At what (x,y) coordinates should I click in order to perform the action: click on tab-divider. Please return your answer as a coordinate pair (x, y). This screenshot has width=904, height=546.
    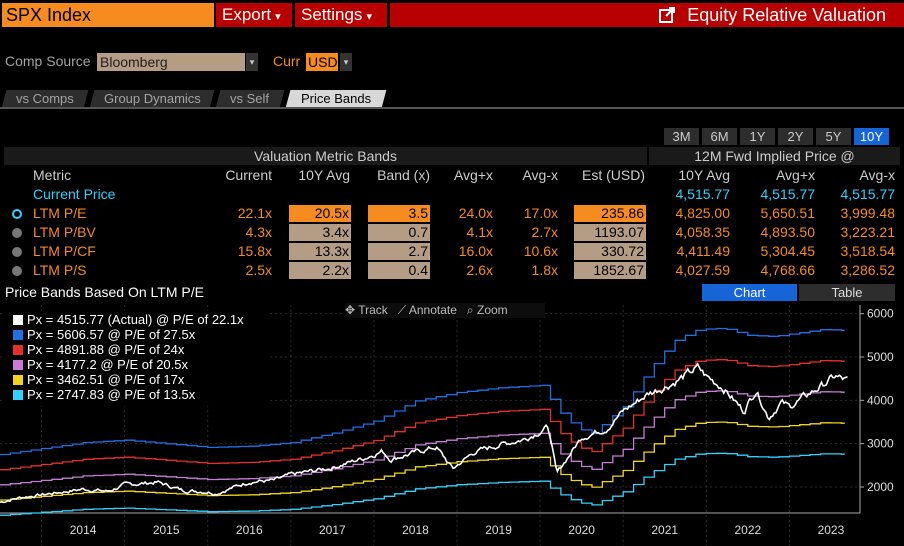
    Looking at the image, I should click on (452, 108).